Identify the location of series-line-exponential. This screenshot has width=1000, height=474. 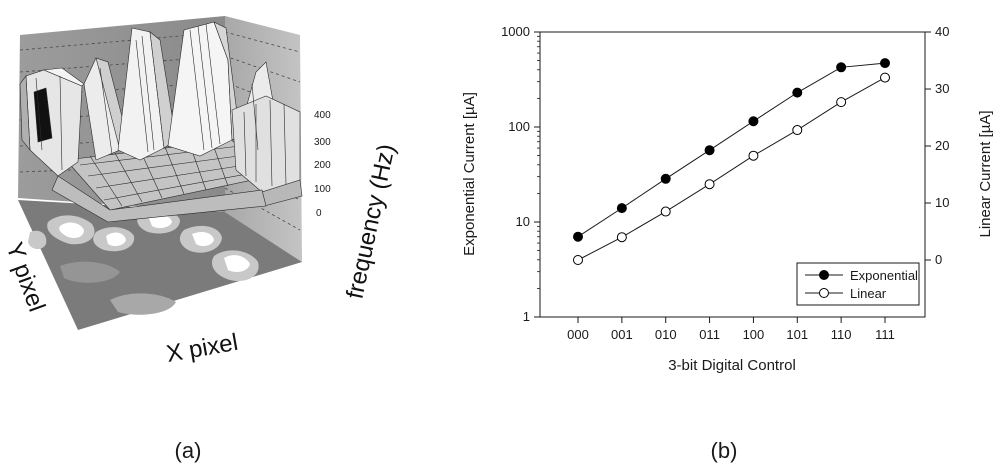
(731, 150).